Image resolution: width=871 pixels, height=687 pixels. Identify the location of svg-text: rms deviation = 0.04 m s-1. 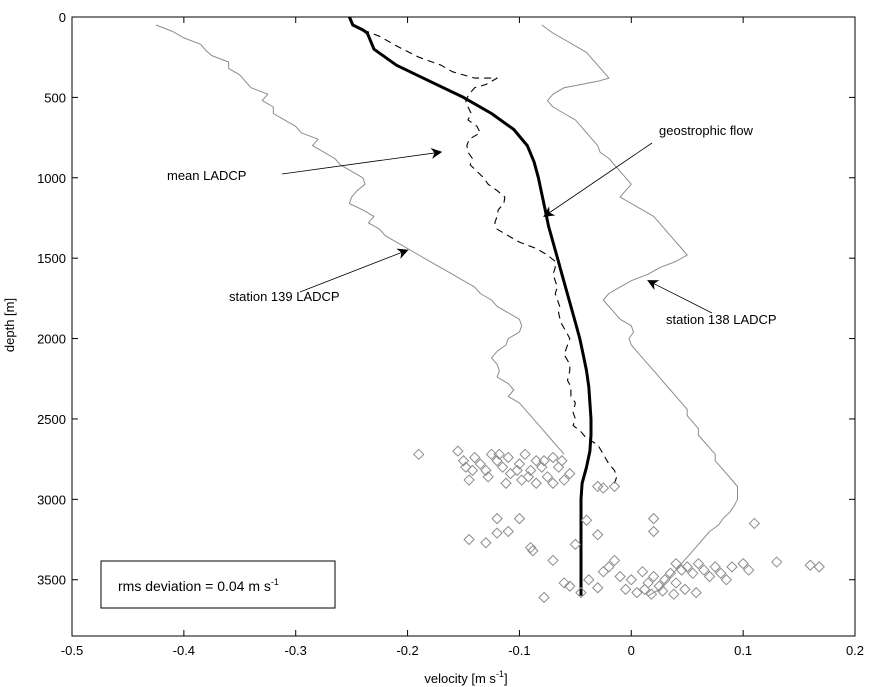
(198, 585).